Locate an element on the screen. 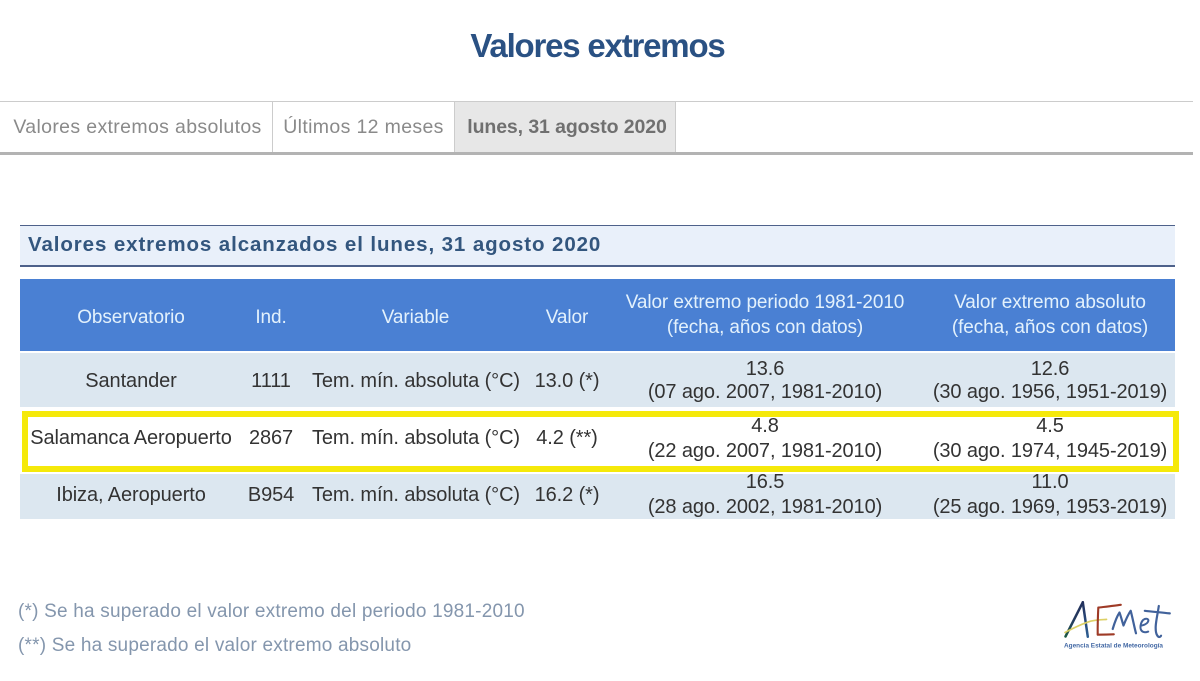 This screenshot has height=681, width=1200. svg-text:Agencia Estatal de Meteorologí: Agencia Estatal de Meteorología is located at coordinates (1113, 646).